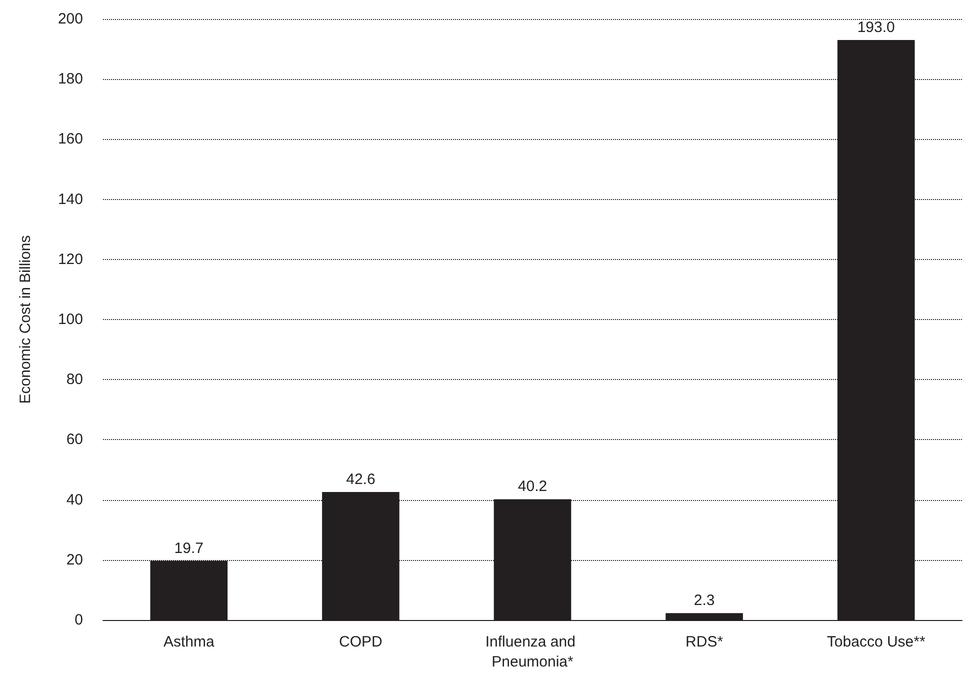  I want to click on x-tick-label: COPD, so click(361, 642).